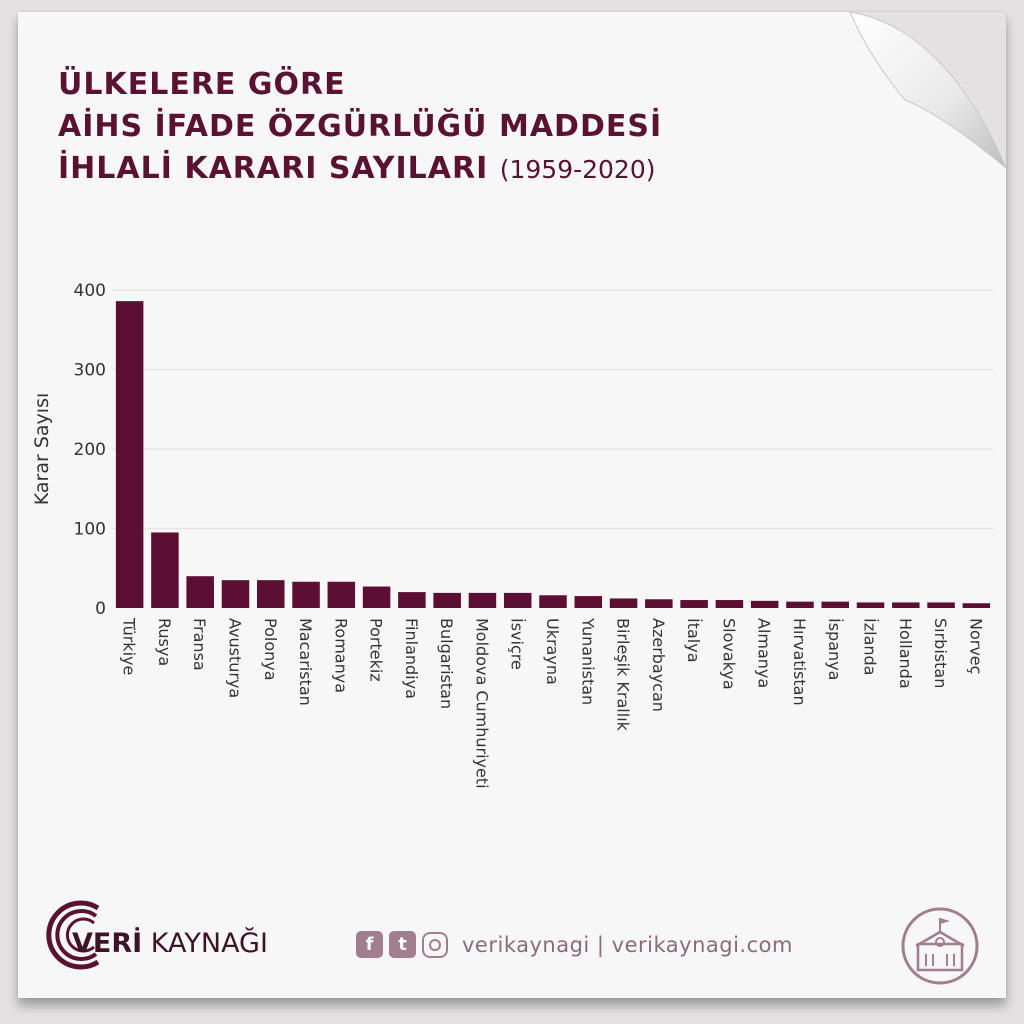 The image size is (1024, 1024). Describe the element at coordinates (623, 675) in the screenshot. I see `x-tick-label: Birleşik Krallık` at that location.